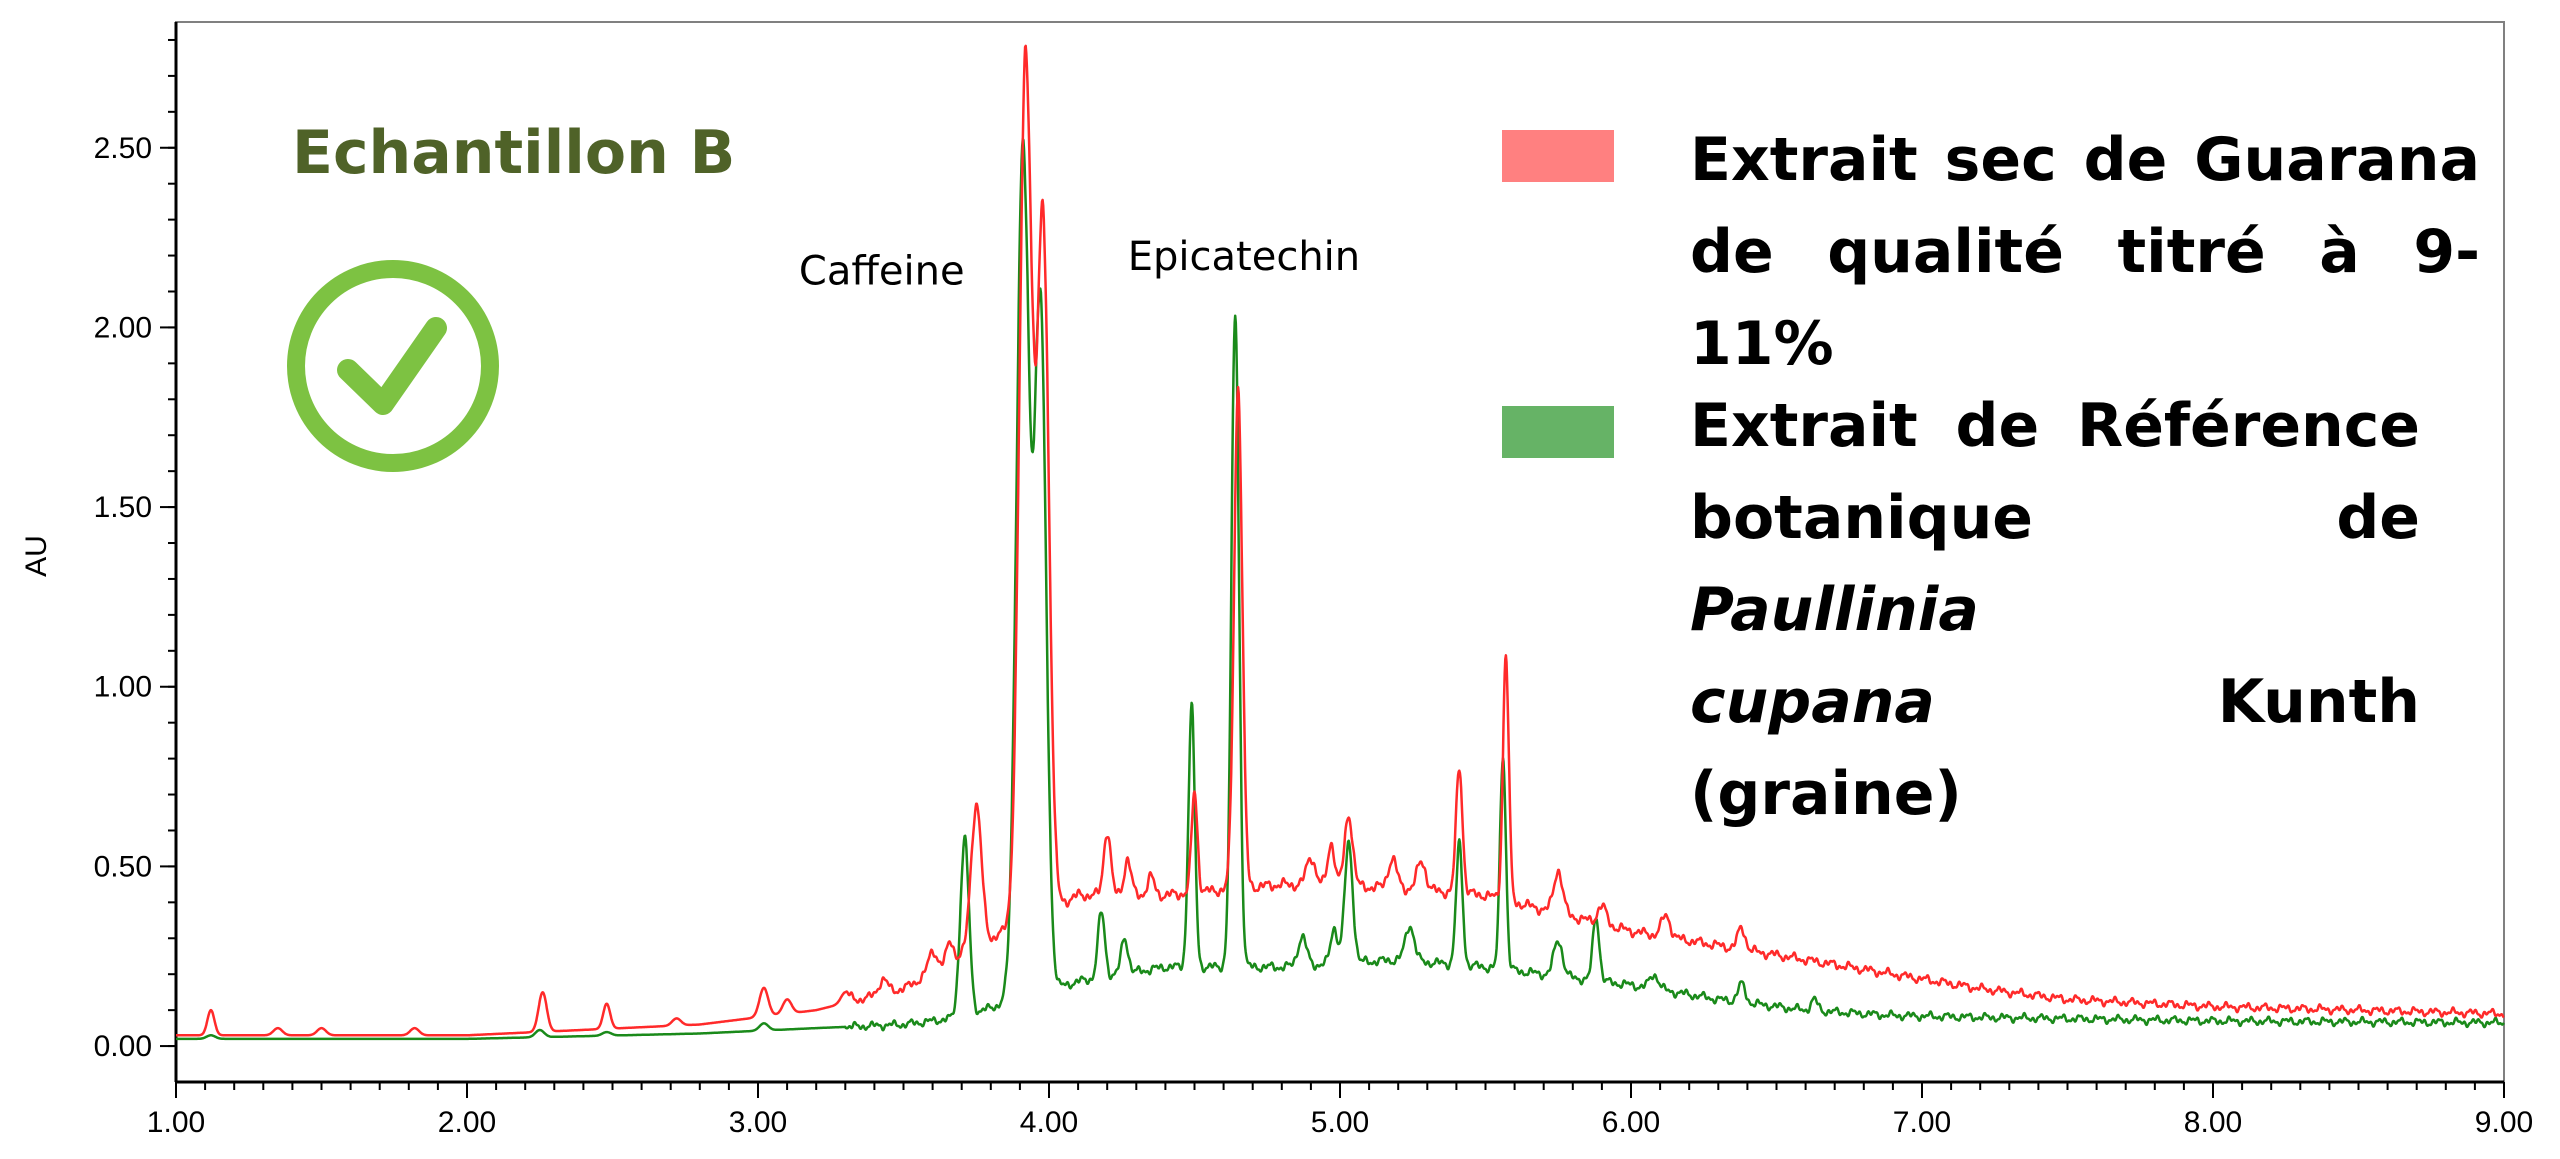  What do you see at coordinates (123, 1046) in the screenshot?
I see `y-tick-label: 0.00` at bounding box center [123, 1046].